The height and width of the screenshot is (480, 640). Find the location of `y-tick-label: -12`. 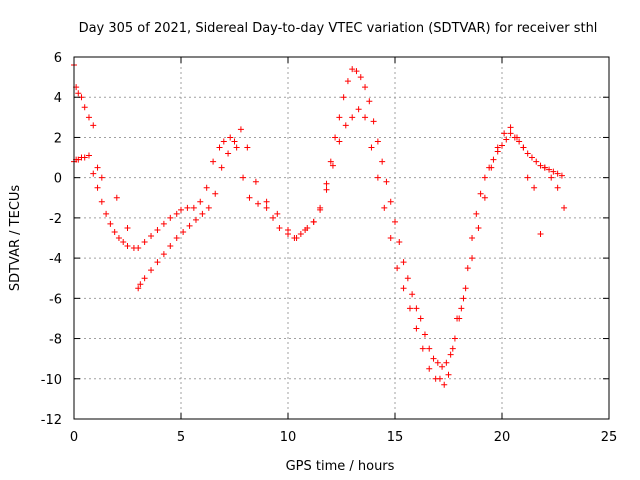

y-tick-label: -12 is located at coordinates (51, 420).